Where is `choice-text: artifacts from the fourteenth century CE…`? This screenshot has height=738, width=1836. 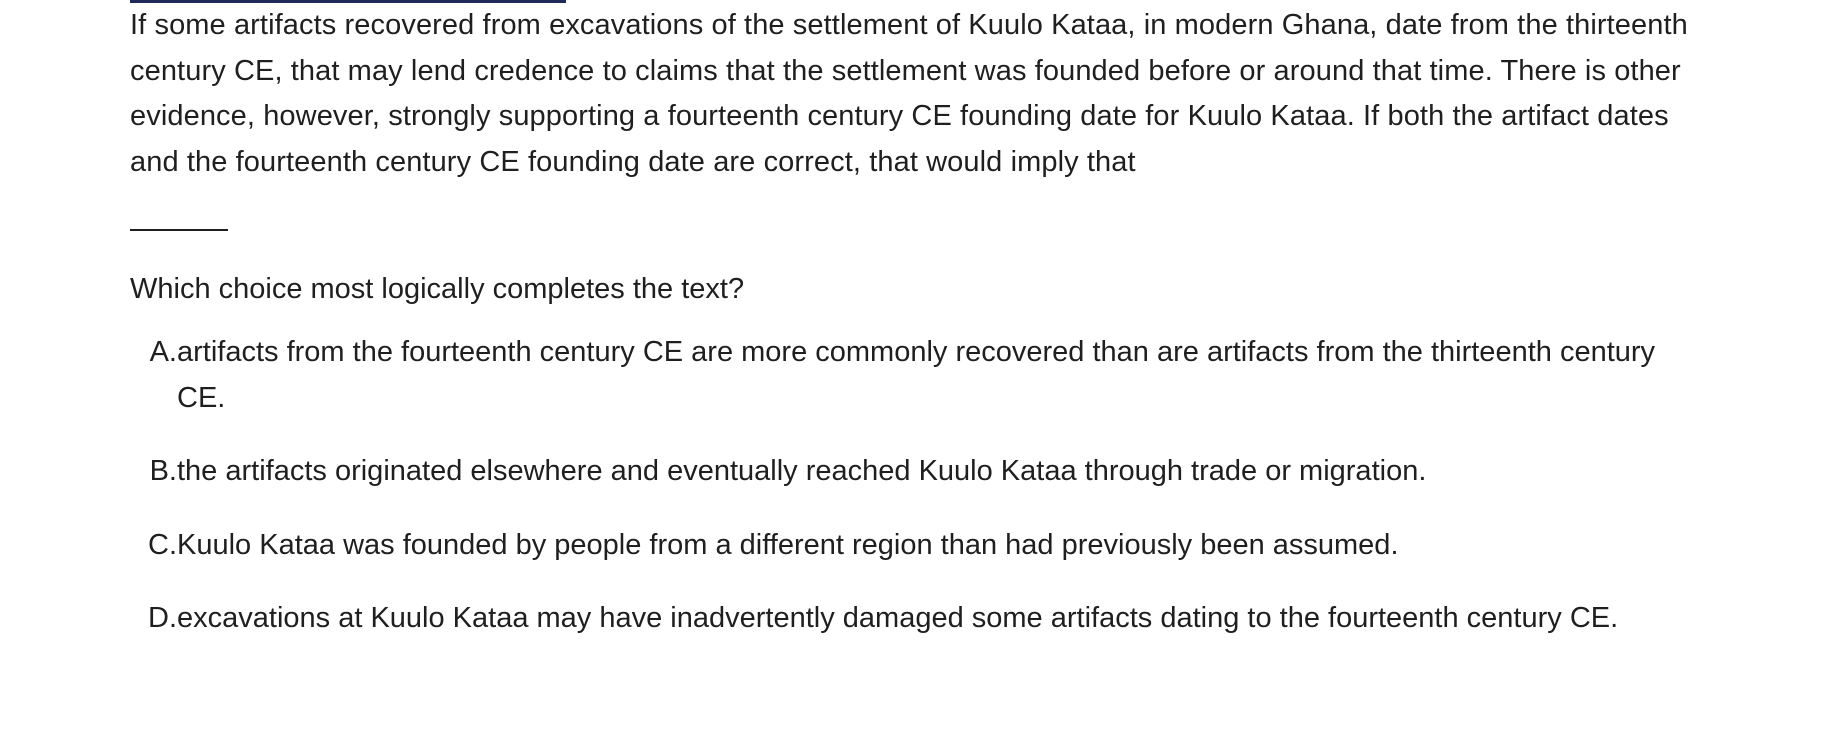 choice-text: artifacts from the fourteenth century CE… is located at coordinates (916, 375).